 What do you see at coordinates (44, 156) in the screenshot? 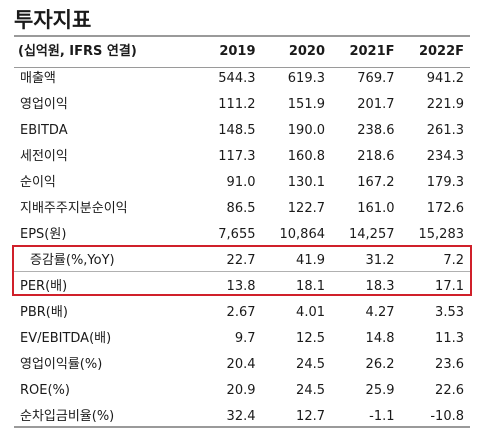
I see `row-label: 세전이익` at bounding box center [44, 156].